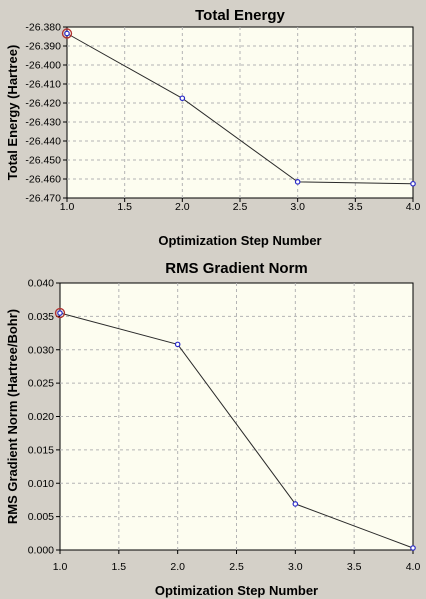  Describe the element at coordinates (119, 567) in the screenshot. I see `chart-2-x-tick-label: 1.5` at that location.